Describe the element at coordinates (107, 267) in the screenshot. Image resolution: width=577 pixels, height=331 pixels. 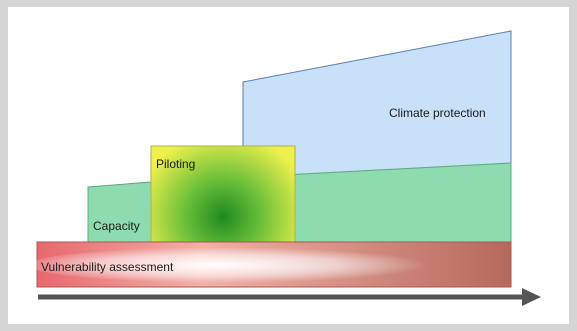
I see `vulnerability-assessment-label: Vulnerability assessment` at that location.